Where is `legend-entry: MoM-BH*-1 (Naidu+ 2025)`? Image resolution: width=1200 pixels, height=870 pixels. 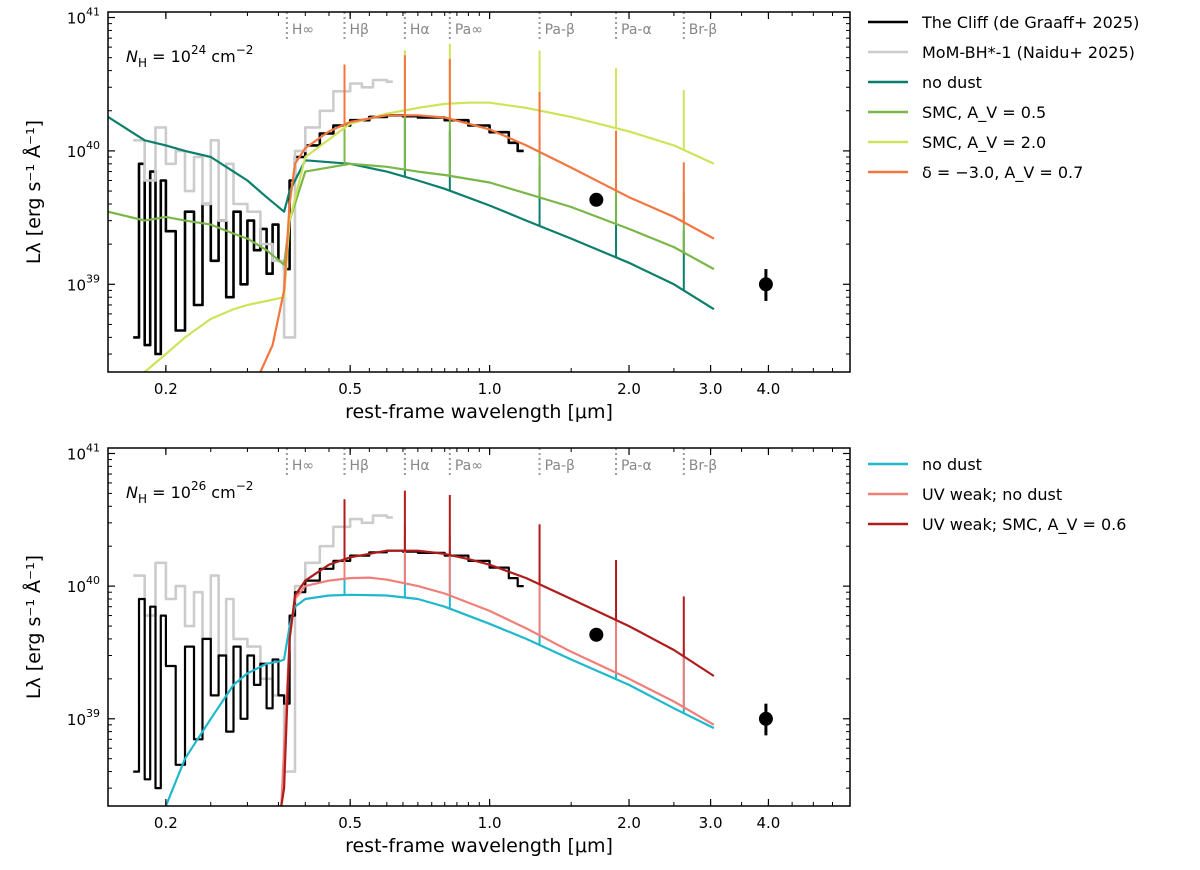
legend-entry: MoM-BH*-1 (Naidu+ 2025) is located at coordinates (1028, 52).